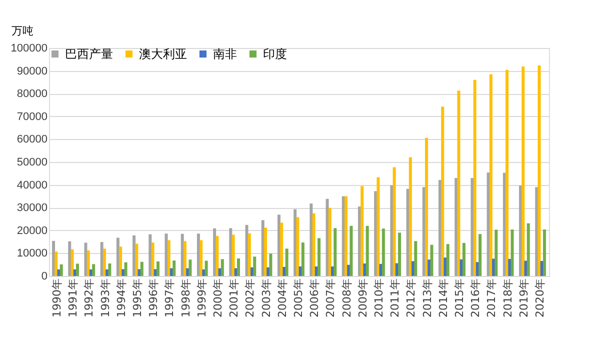 The height and width of the screenshot is (347, 590). What do you see at coordinates (347, 298) in the screenshot?
I see `x-tick-label: 2008年` at bounding box center [347, 298].